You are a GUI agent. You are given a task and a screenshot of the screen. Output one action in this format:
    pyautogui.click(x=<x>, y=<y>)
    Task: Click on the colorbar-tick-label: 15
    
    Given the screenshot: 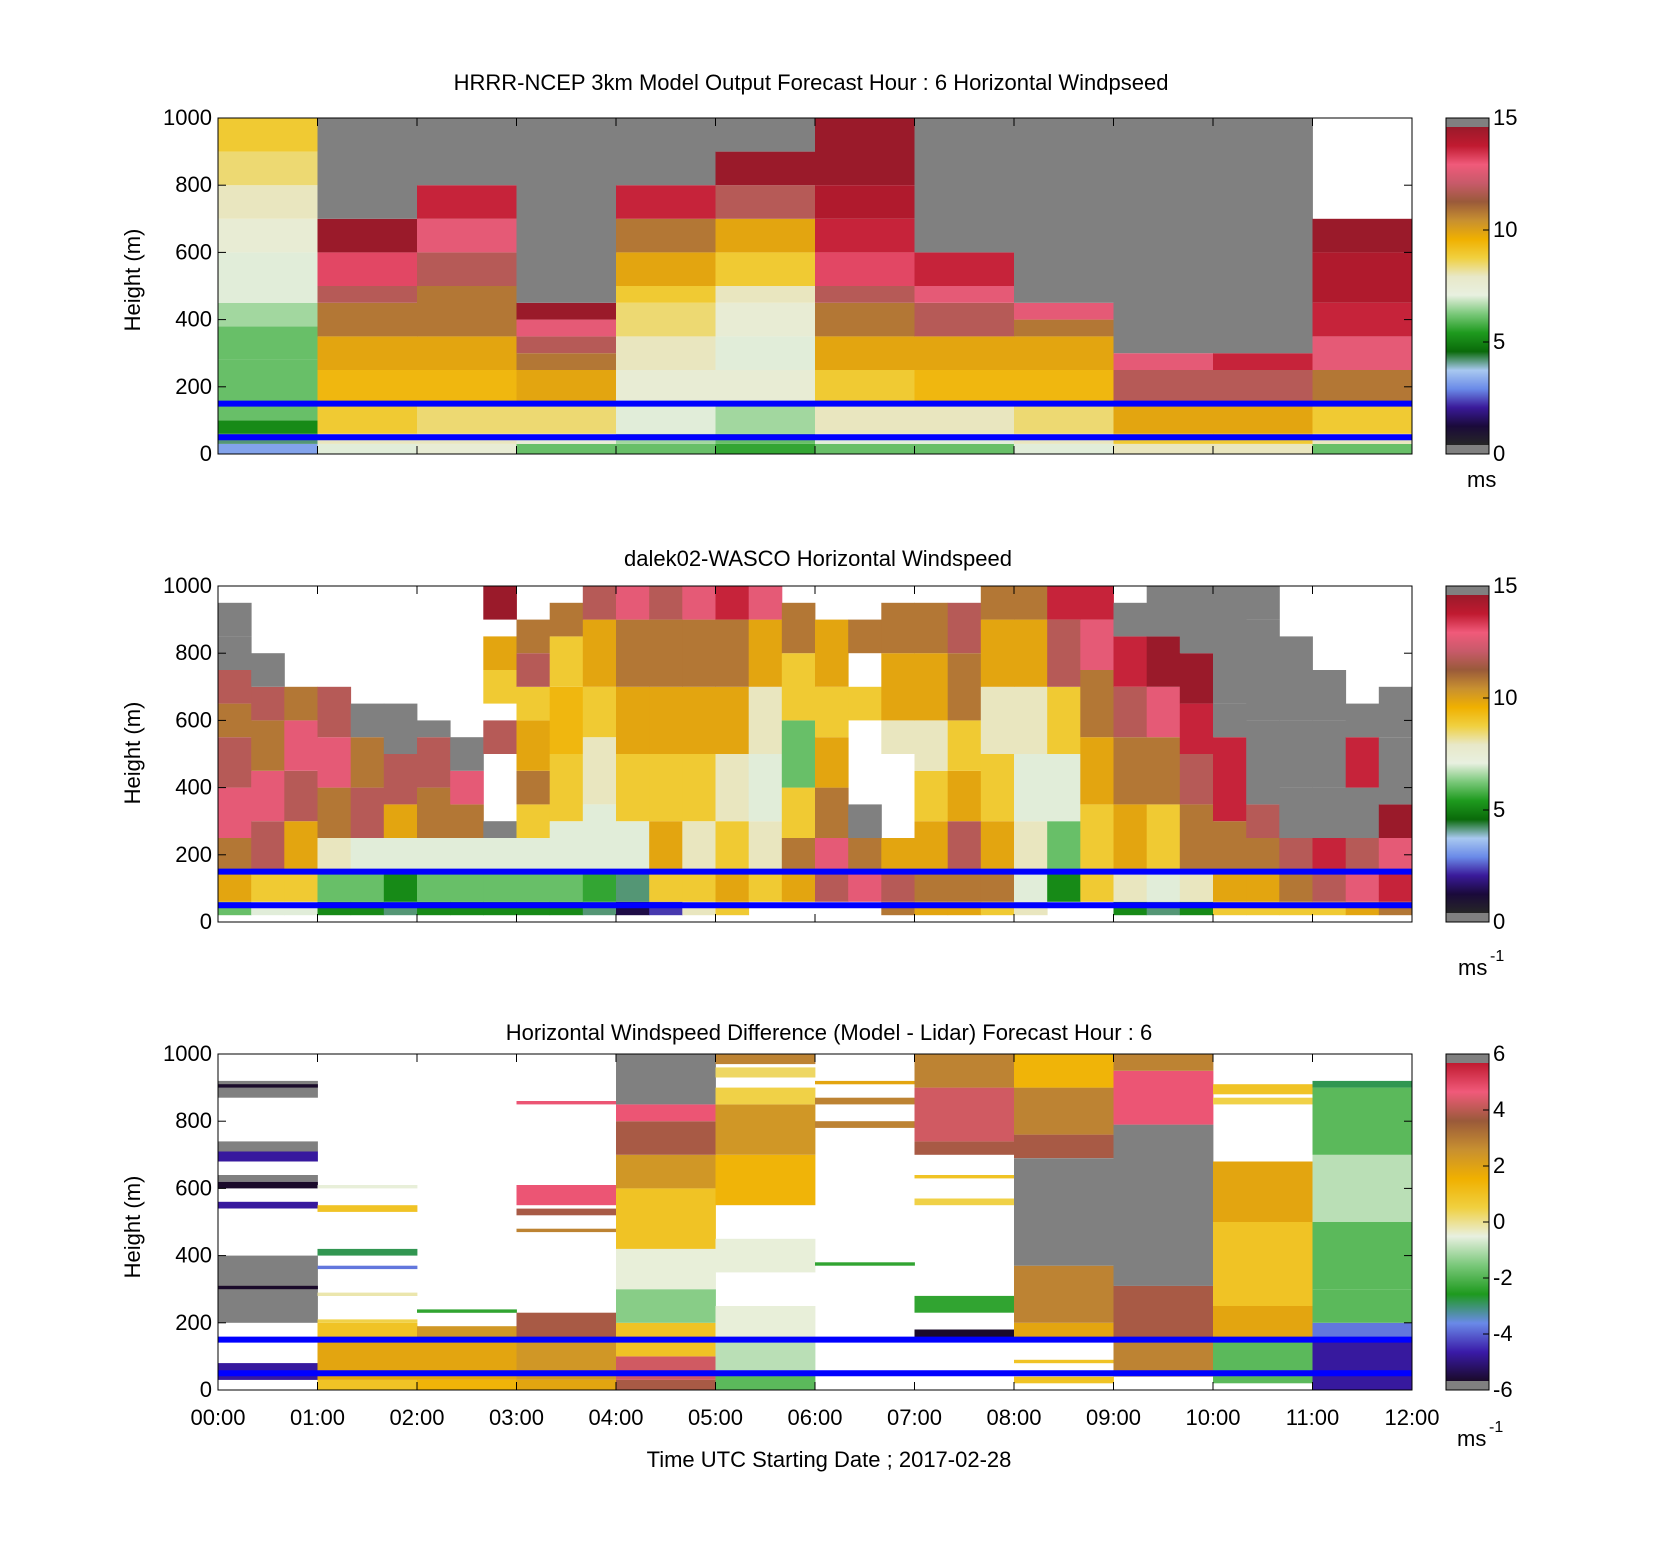 What is the action you would take?
    pyautogui.click(x=1505, y=117)
    